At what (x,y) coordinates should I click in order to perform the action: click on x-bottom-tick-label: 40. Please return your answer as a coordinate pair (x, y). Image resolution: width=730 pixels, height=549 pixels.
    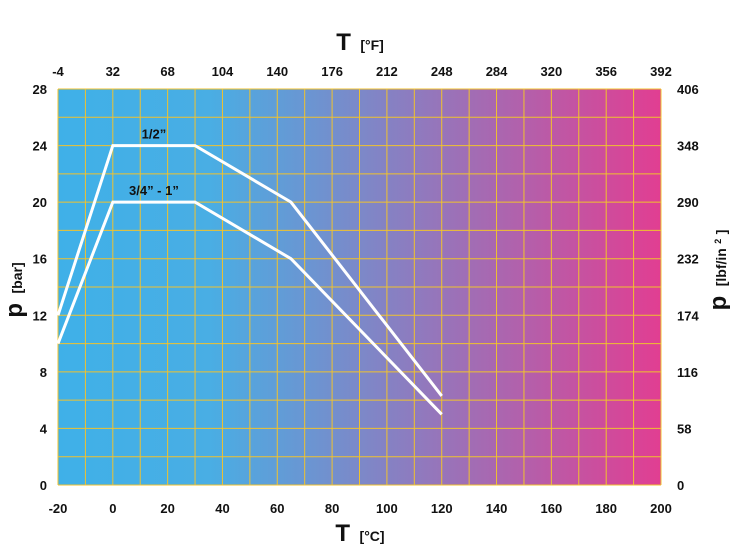
    Looking at the image, I should click on (222, 508).